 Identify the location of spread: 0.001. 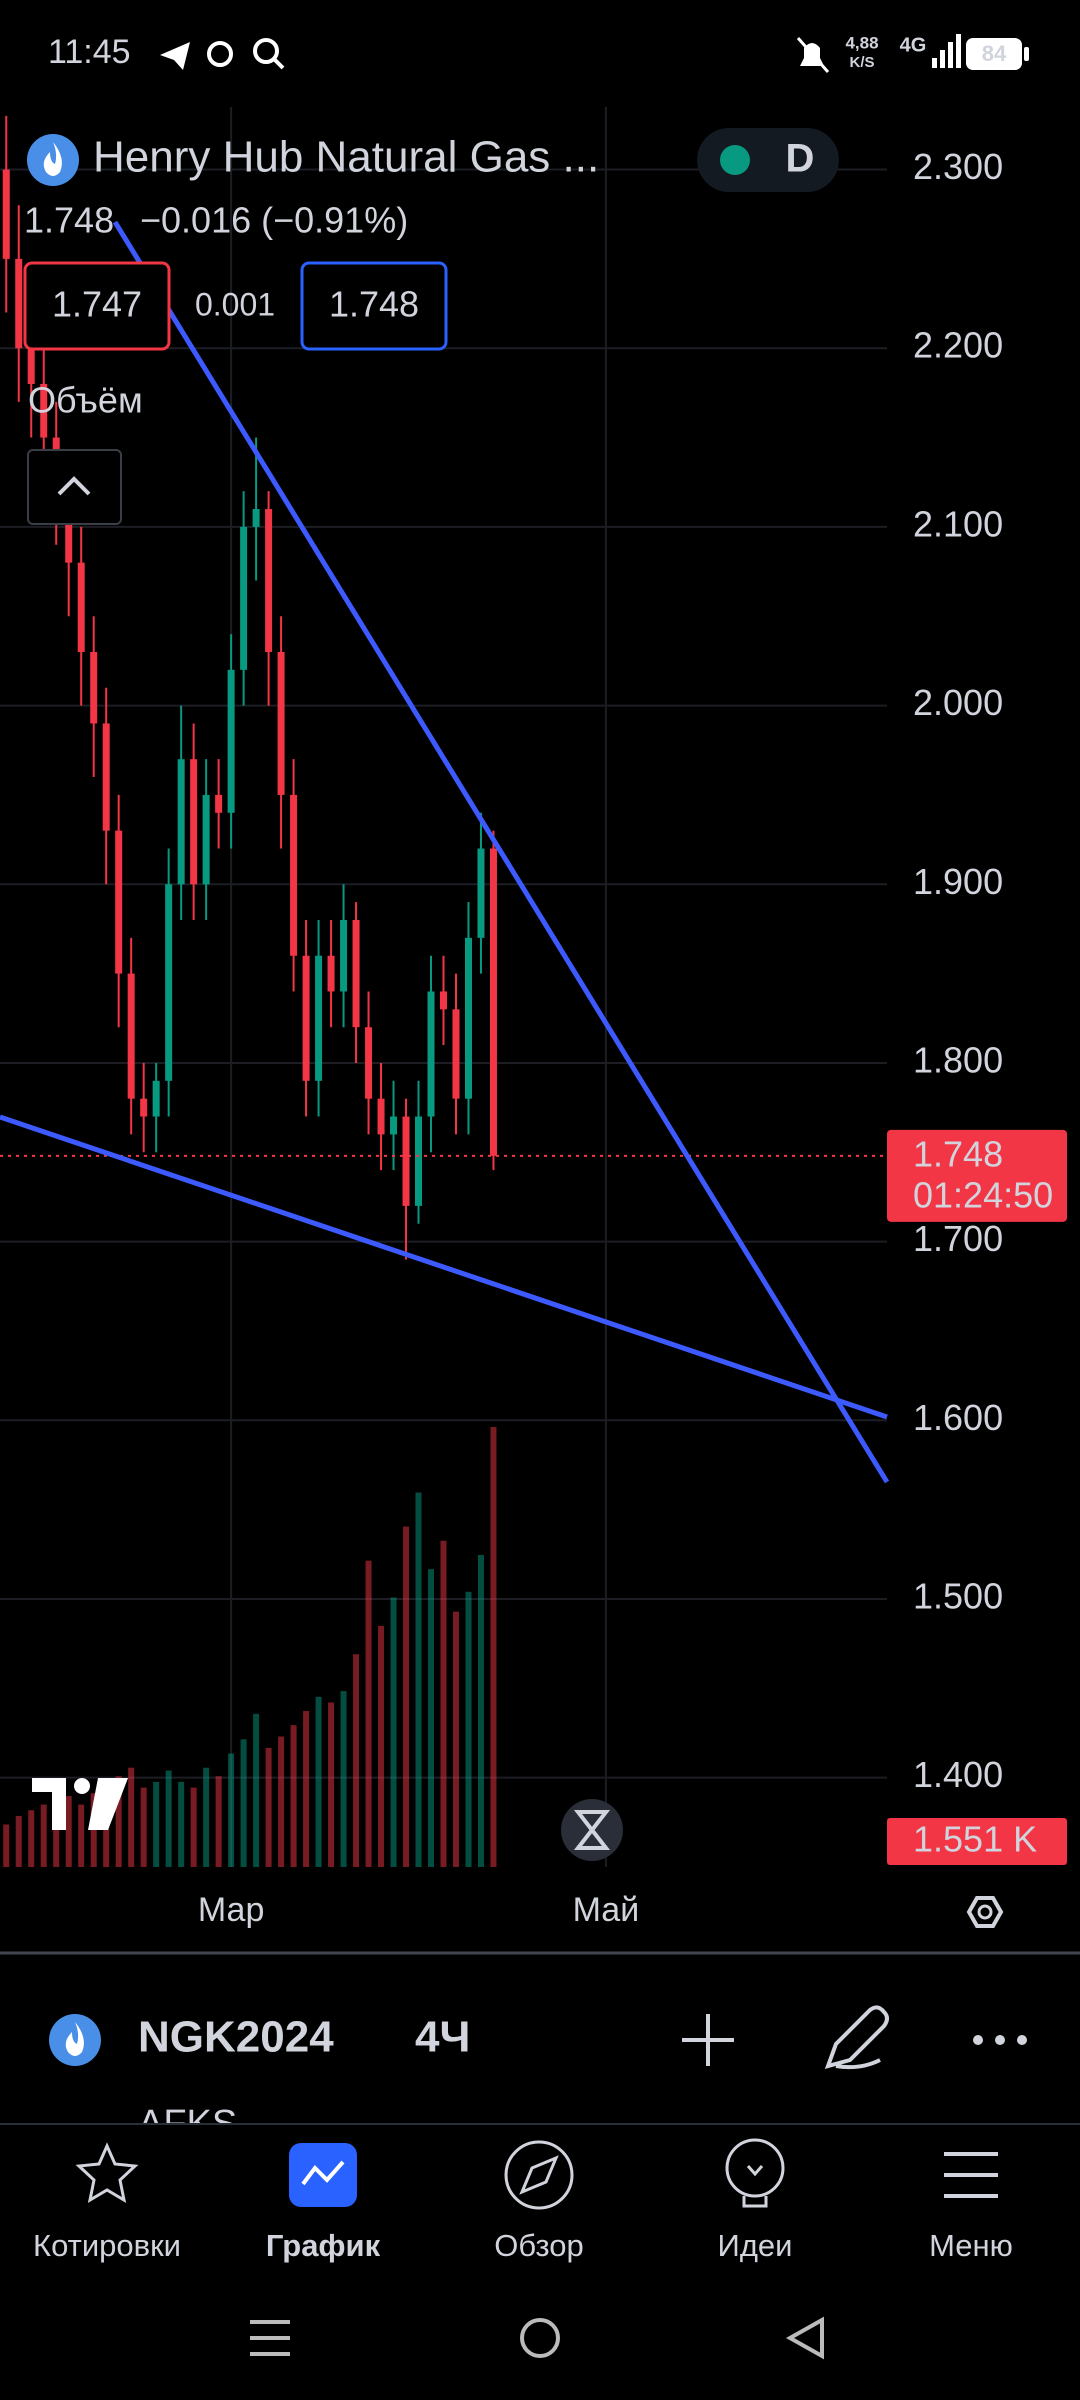
(235, 304).